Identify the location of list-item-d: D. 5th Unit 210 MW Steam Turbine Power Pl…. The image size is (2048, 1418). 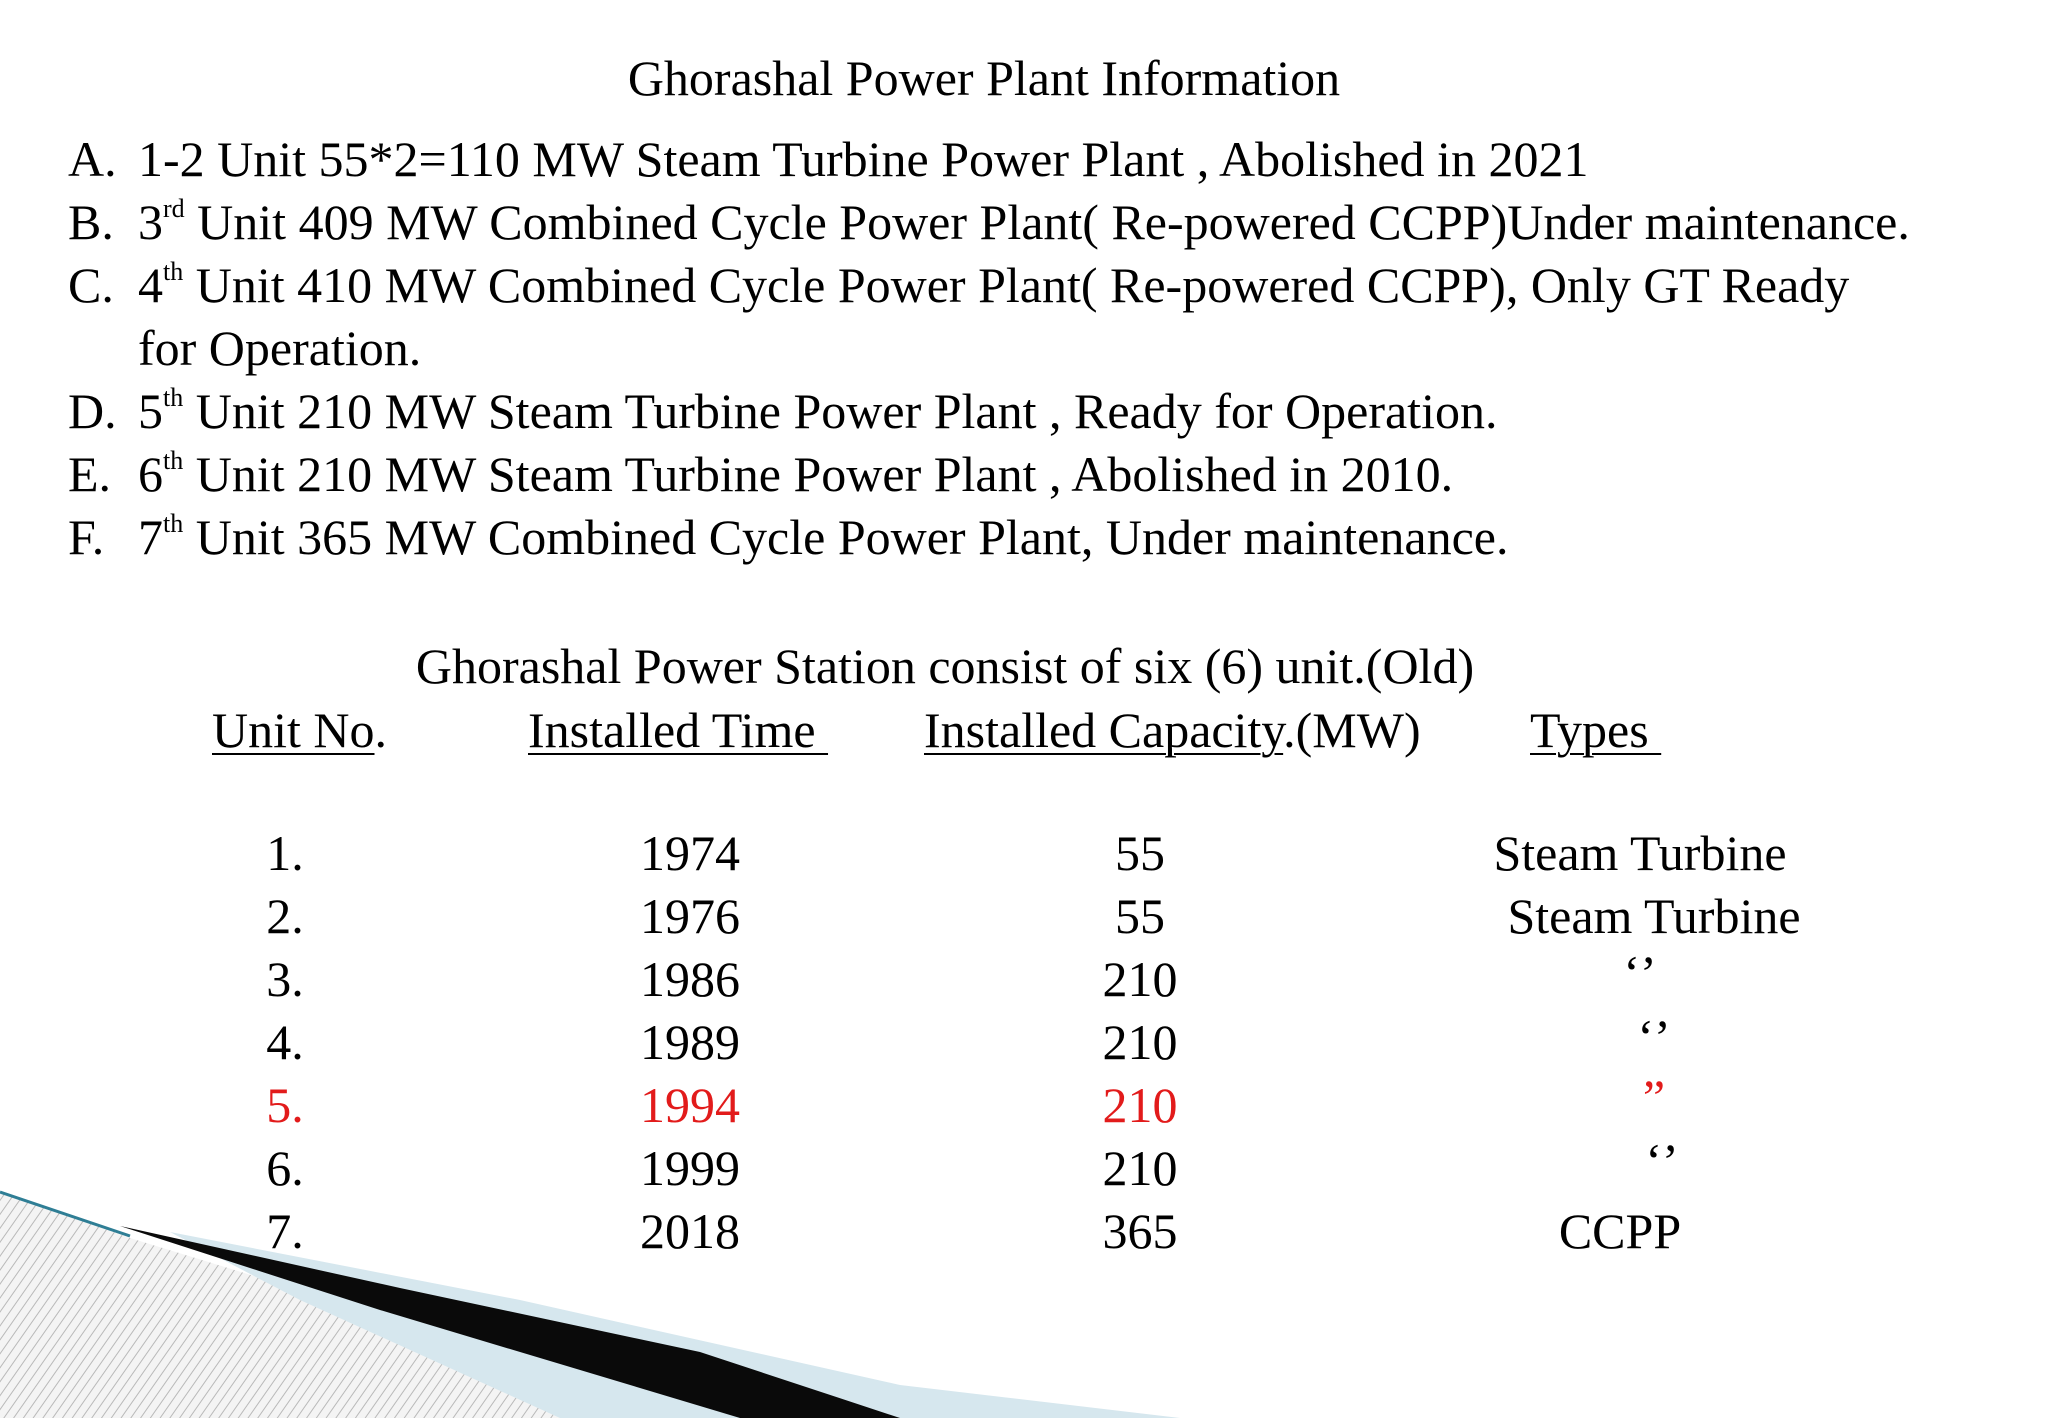
(993, 411).